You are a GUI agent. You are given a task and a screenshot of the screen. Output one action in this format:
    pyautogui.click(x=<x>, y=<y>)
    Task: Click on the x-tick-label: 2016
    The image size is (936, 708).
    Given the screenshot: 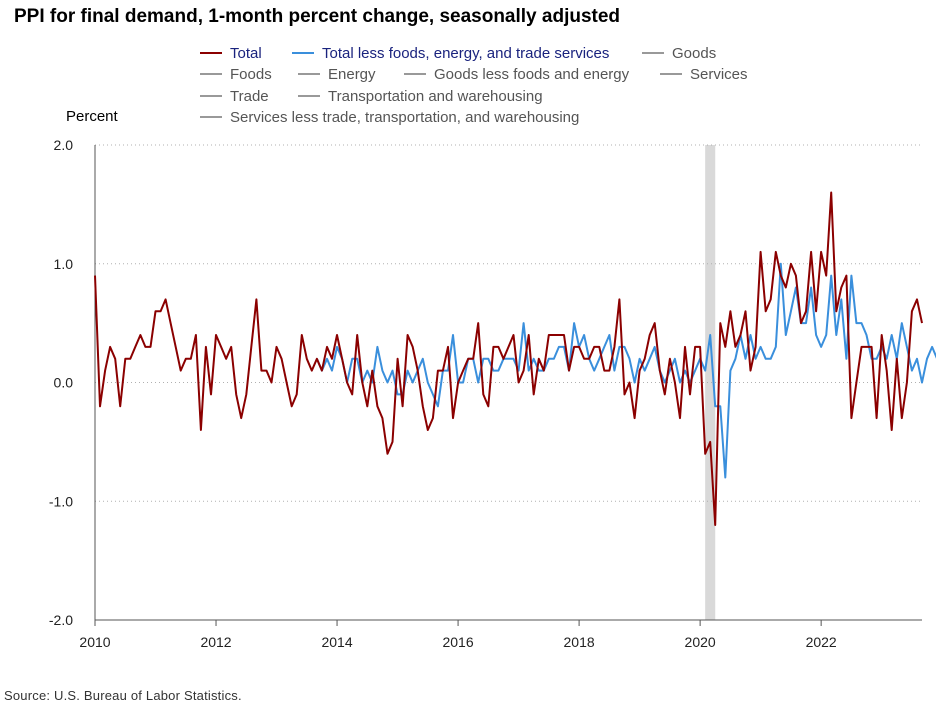 What is the action you would take?
    pyautogui.click(x=457, y=642)
    